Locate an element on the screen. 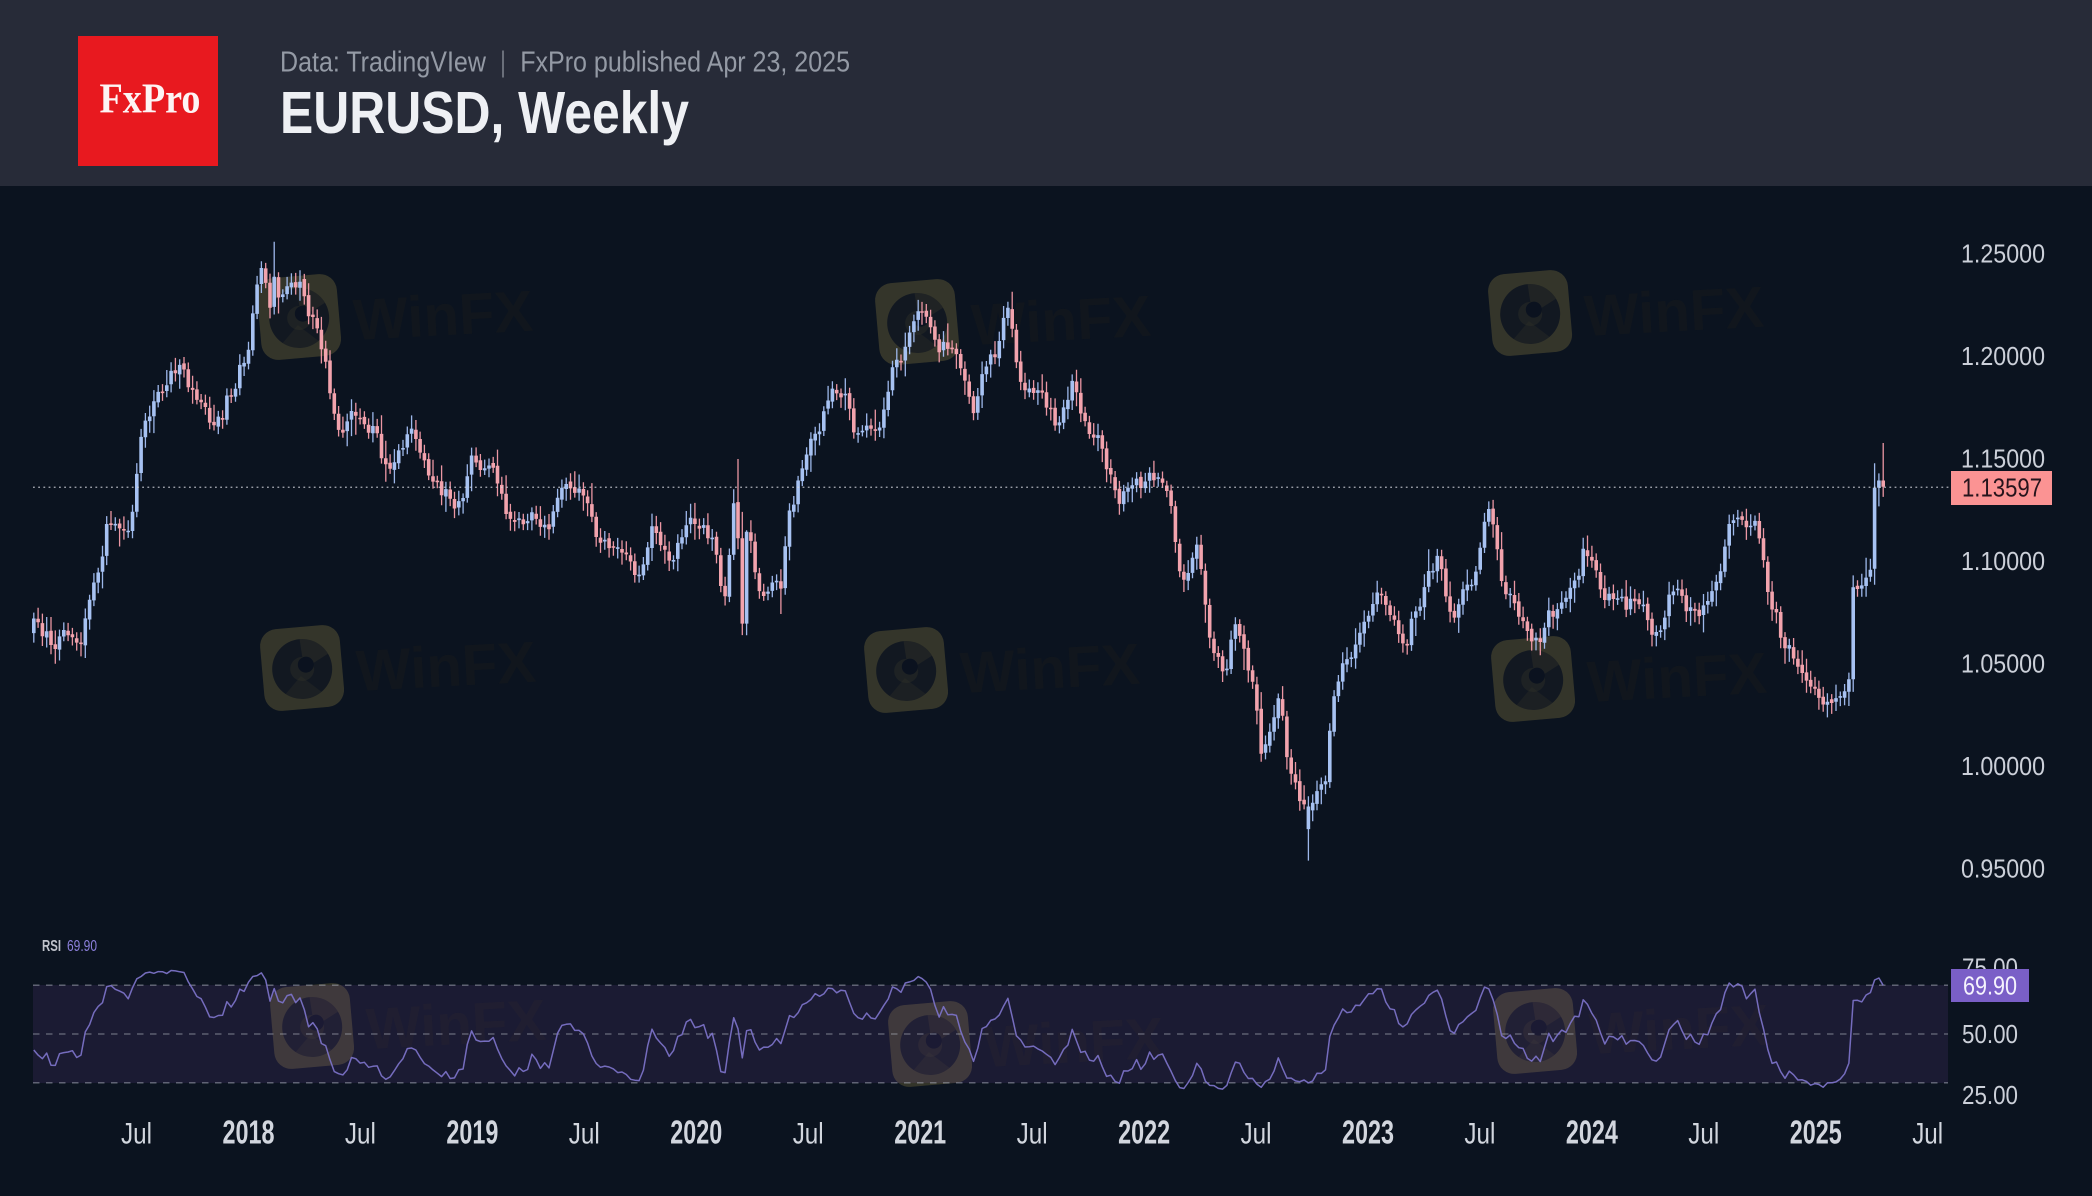 The height and width of the screenshot is (1196, 2092). svg-text: 2021 is located at coordinates (920, 1132).